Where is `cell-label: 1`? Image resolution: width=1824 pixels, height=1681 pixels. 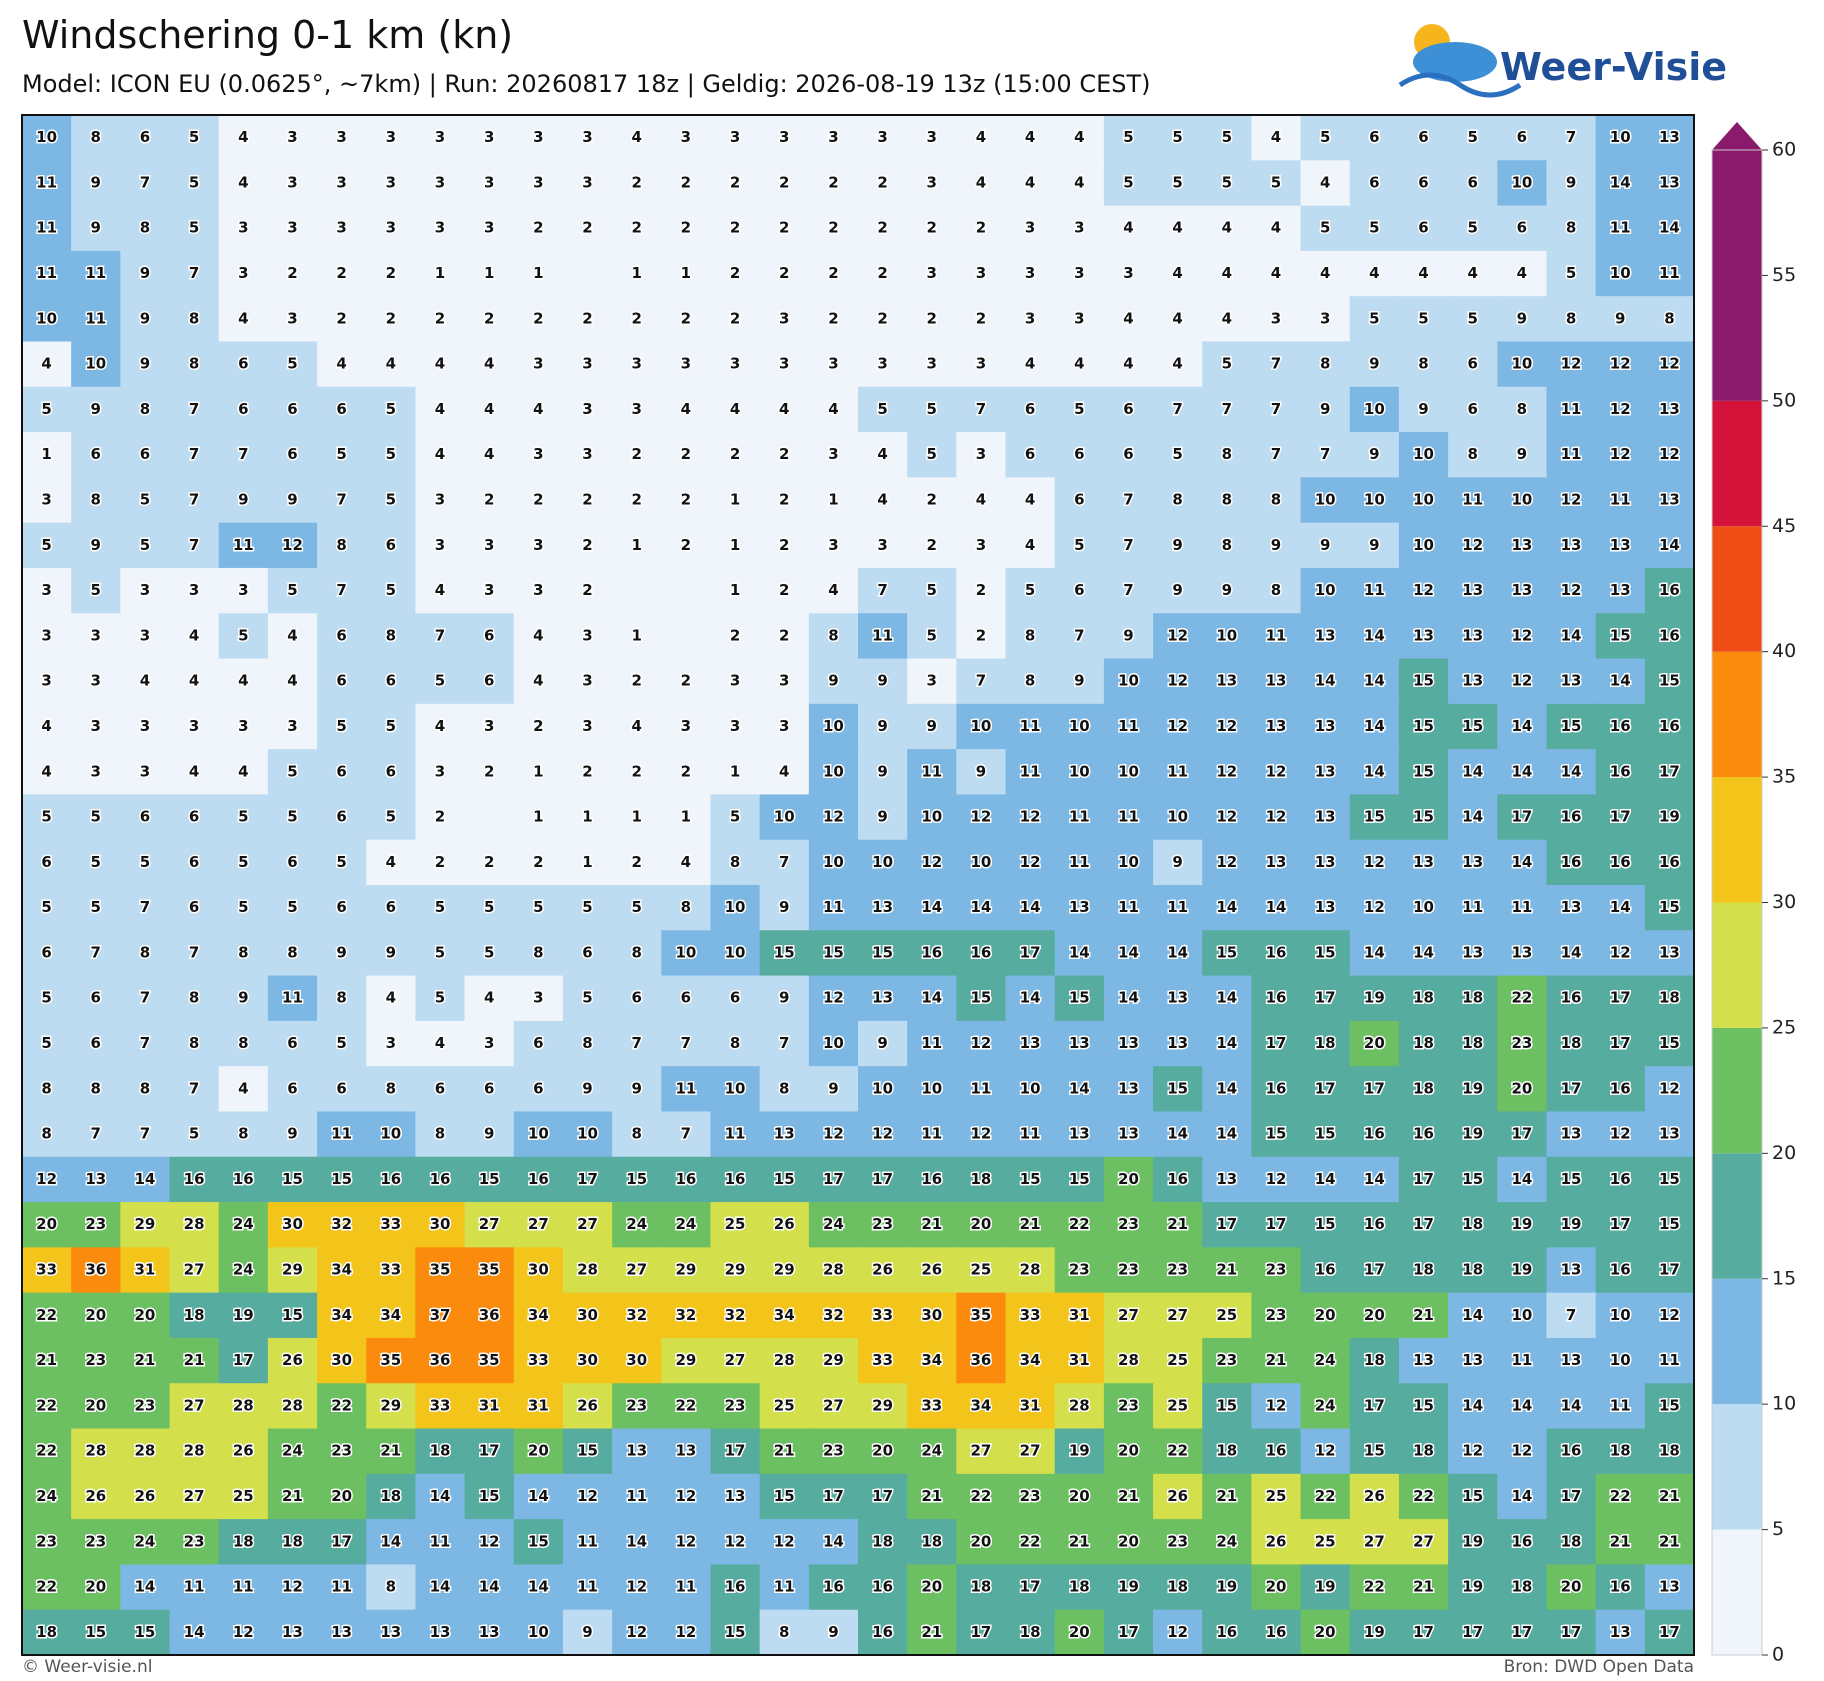 cell-label: 1 is located at coordinates (833, 500).